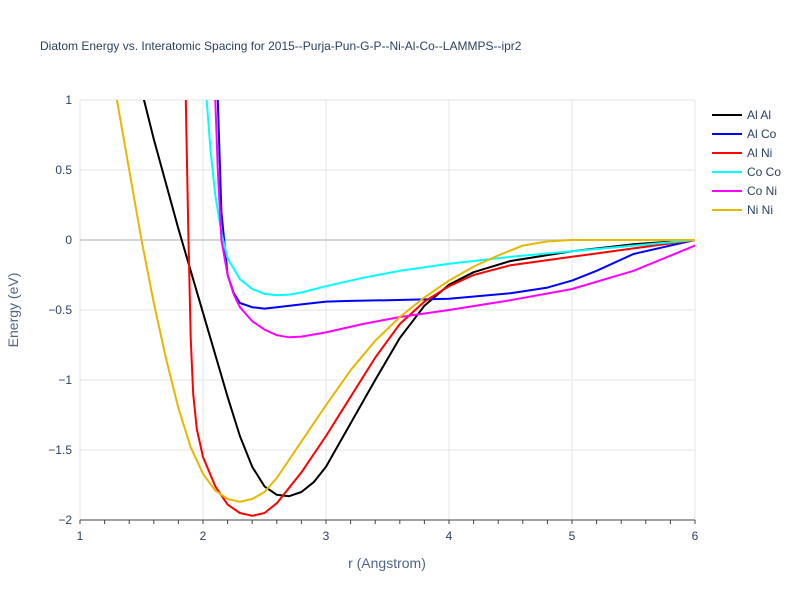 This screenshot has height=600, width=800. Describe the element at coordinates (741, 115) in the screenshot. I see `legend-item: Al Al` at that location.